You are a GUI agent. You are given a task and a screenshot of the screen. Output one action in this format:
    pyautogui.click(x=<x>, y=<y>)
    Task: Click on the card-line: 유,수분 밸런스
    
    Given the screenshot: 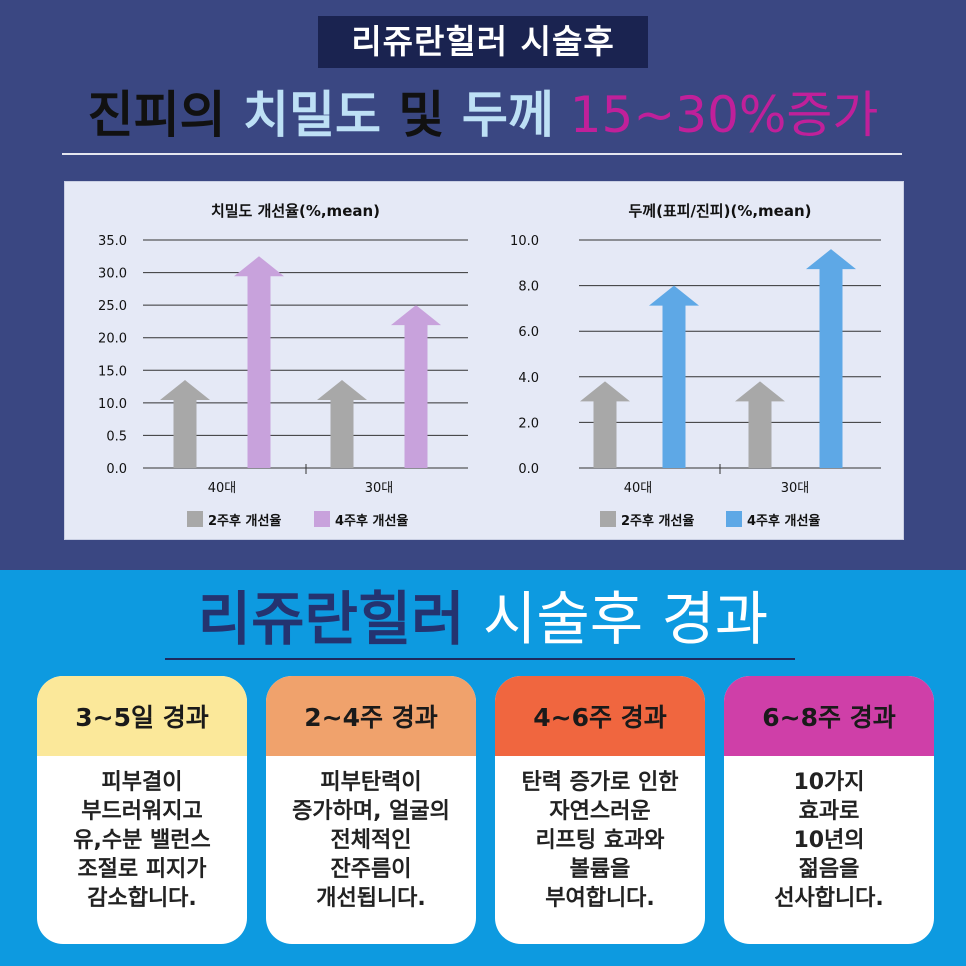 What is the action you would take?
    pyautogui.click(x=142, y=840)
    